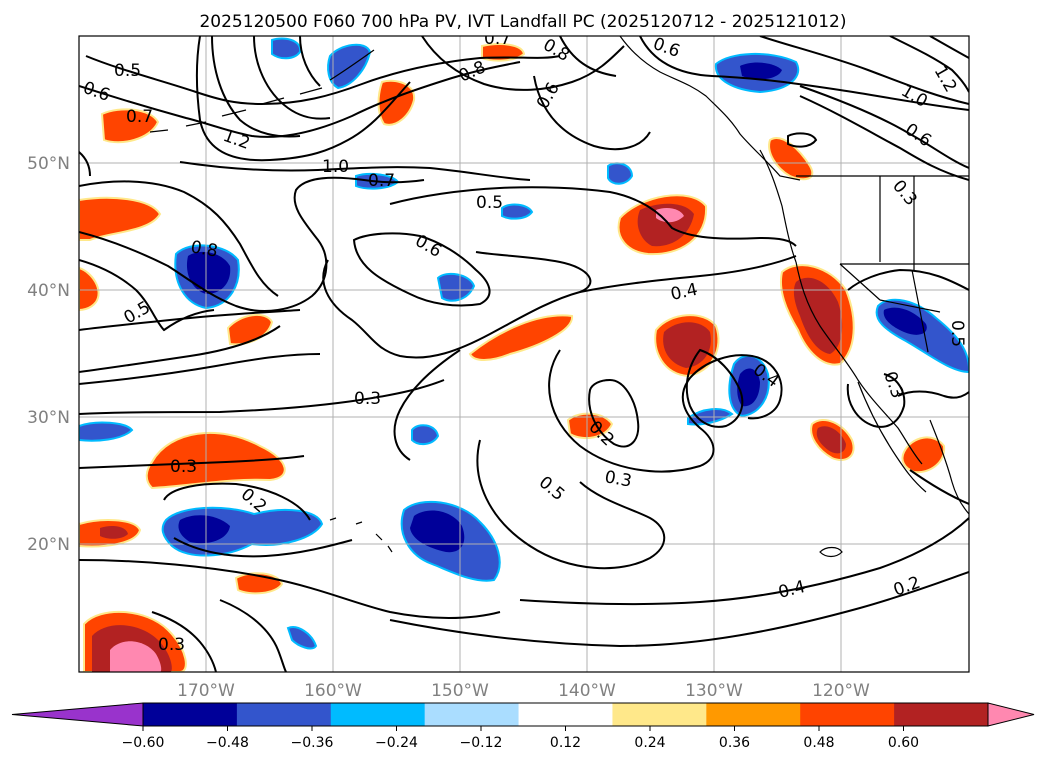  I want to click on lon-label: 120°W, so click(841, 691).